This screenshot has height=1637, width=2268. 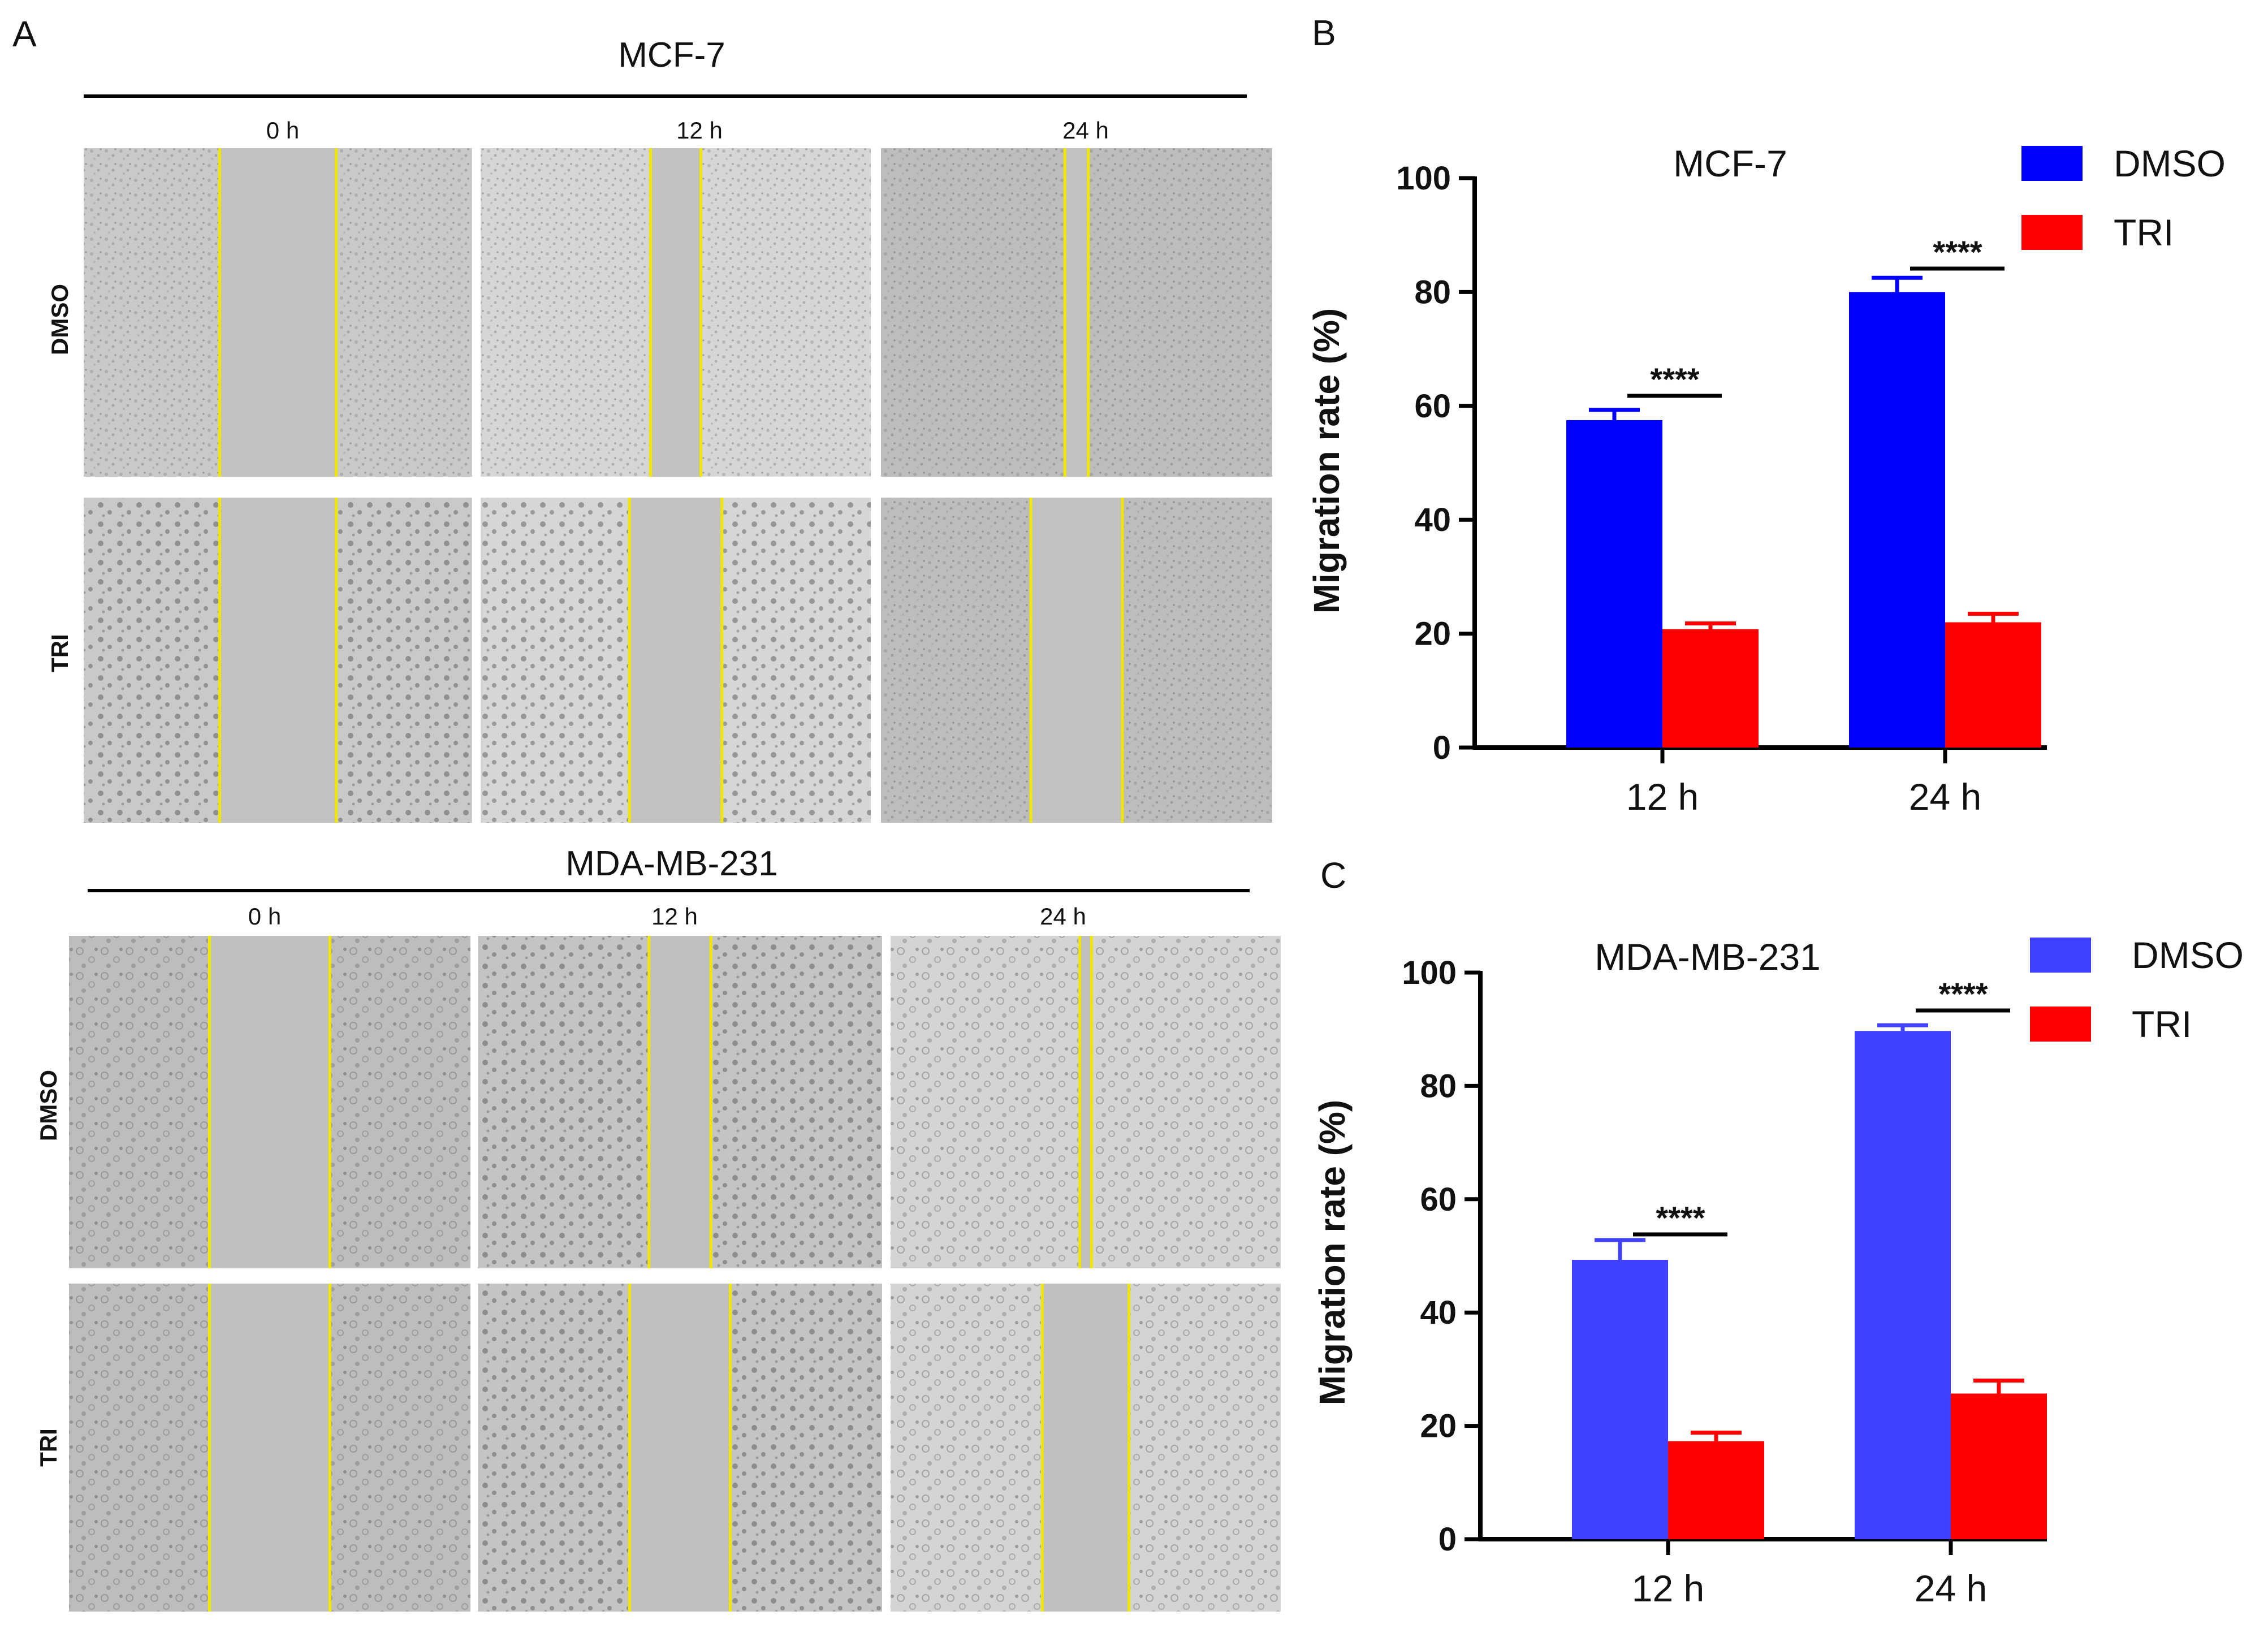 What do you see at coordinates (1708, 957) in the screenshot?
I see `chart-title: MDA-MB-231` at bounding box center [1708, 957].